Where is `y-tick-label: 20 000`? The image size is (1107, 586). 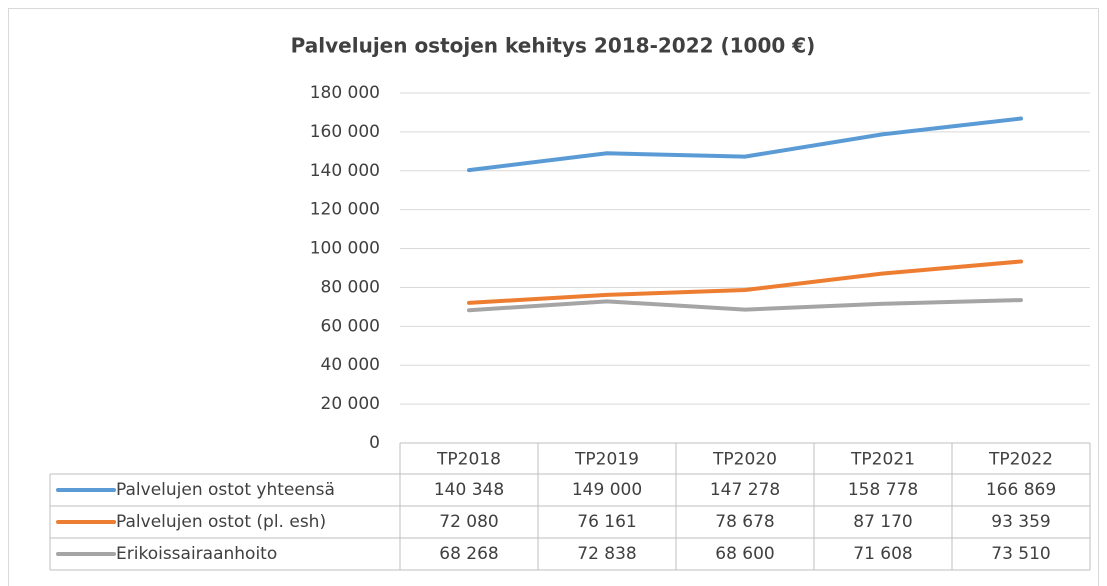
y-tick-label: 20 000 is located at coordinates (350, 404).